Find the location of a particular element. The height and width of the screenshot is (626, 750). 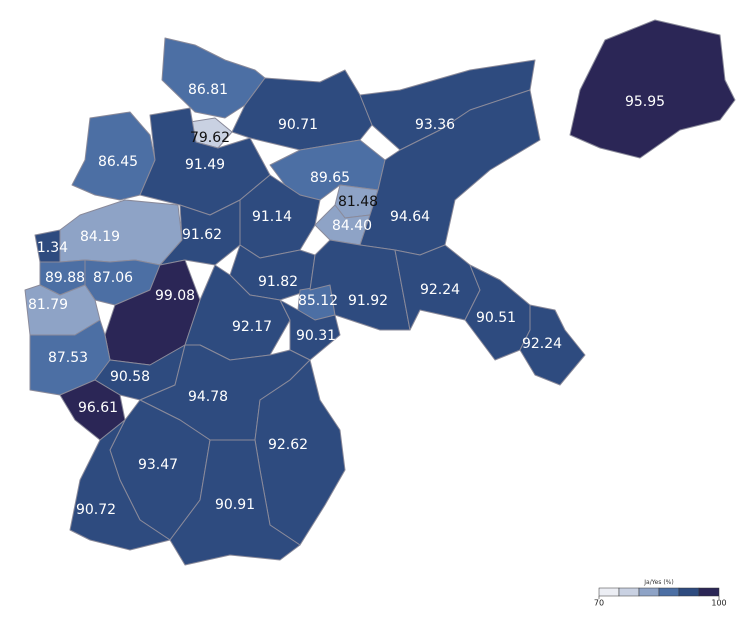

region-value-label: 91.62 is located at coordinates (202, 235).